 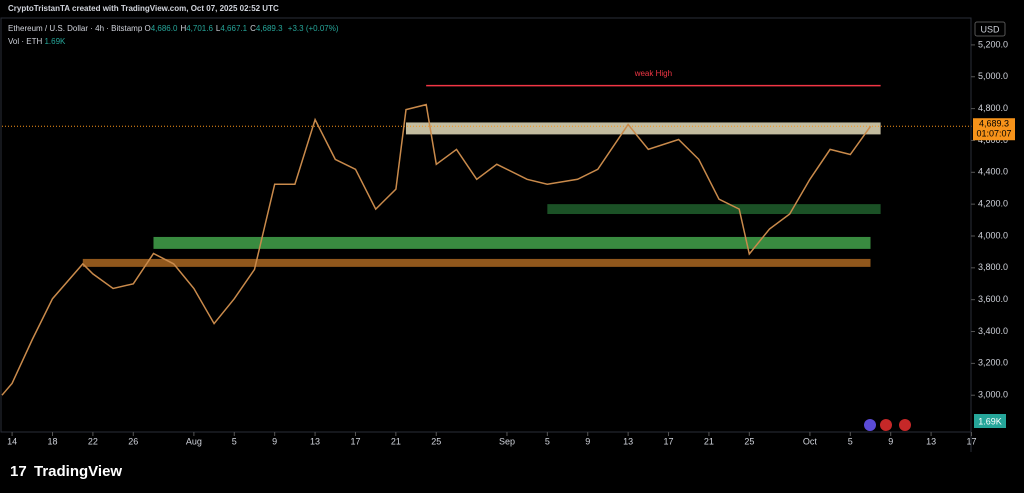 I want to click on ohlc-key: H, so click(x=183, y=28).